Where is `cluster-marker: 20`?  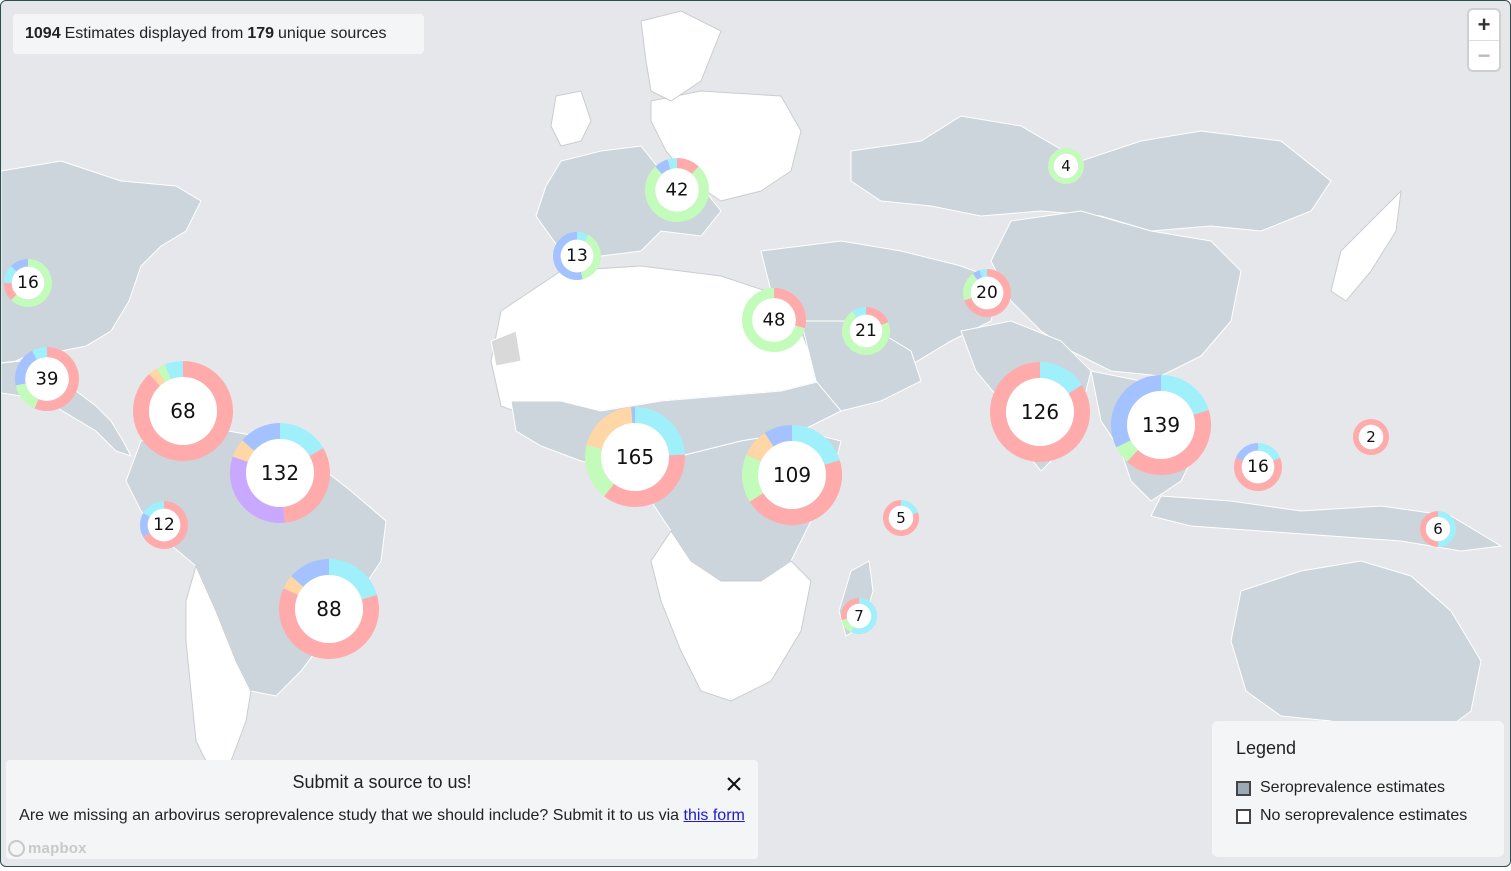
cluster-marker: 20 is located at coordinates (987, 293).